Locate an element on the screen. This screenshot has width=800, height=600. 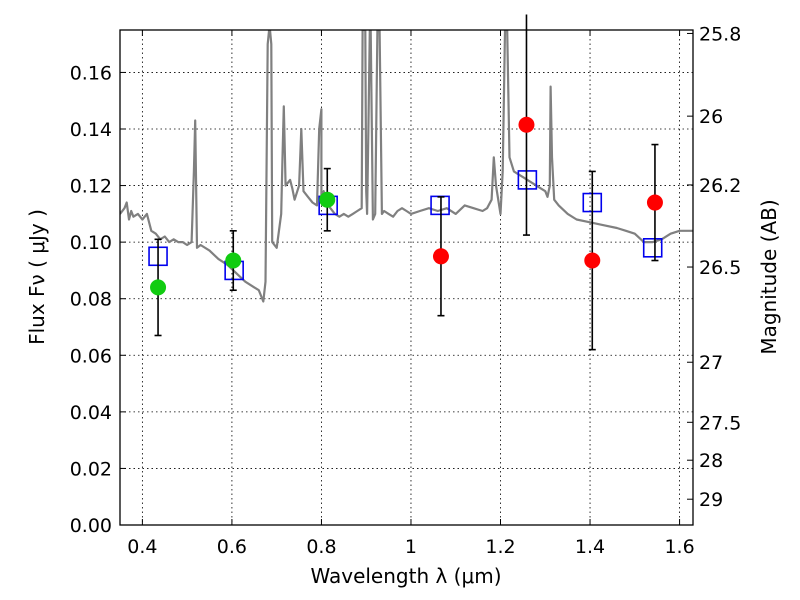
right-tick-label: 29 is located at coordinates (711, 500).